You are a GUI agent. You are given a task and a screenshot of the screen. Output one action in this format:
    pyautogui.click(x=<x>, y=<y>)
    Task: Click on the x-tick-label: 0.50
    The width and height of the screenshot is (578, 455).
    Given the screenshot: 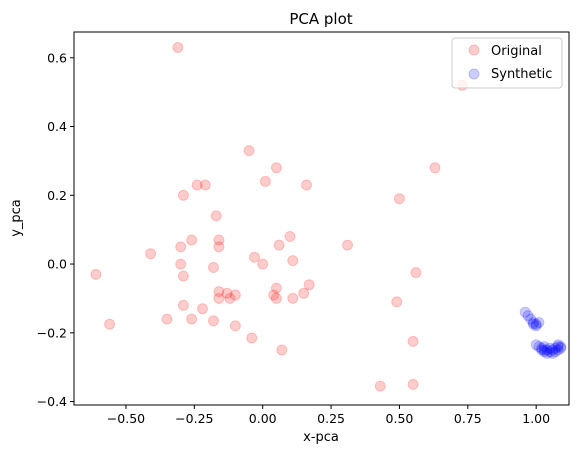 What is the action you would take?
    pyautogui.click(x=400, y=418)
    